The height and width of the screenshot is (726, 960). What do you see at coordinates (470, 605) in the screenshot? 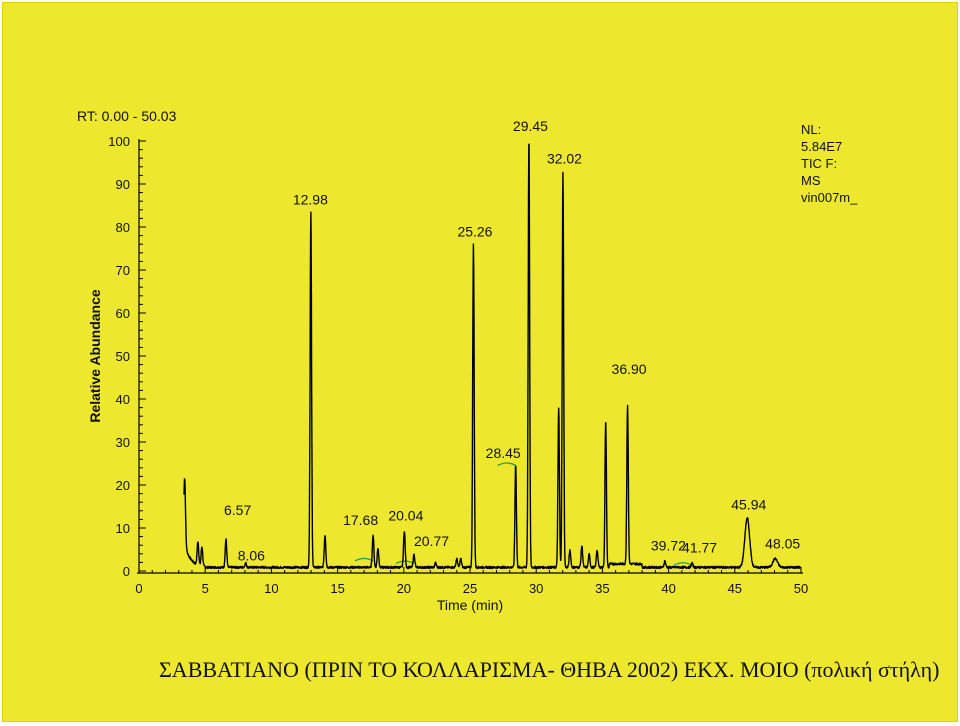
I see `x-axis-label: Time (min)` at bounding box center [470, 605].